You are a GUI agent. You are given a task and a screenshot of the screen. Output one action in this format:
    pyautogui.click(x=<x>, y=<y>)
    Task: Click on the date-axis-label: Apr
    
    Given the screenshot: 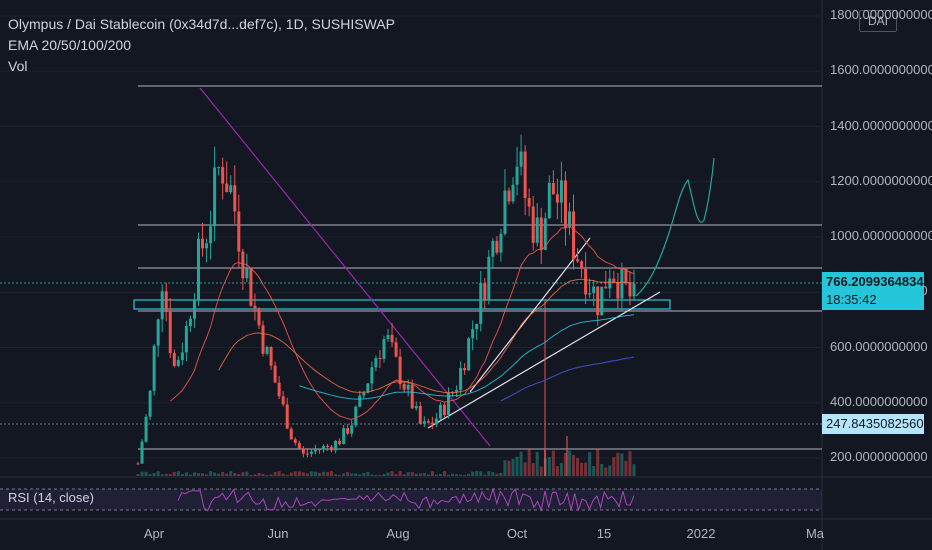 What is the action you would take?
    pyautogui.click(x=154, y=533)
    